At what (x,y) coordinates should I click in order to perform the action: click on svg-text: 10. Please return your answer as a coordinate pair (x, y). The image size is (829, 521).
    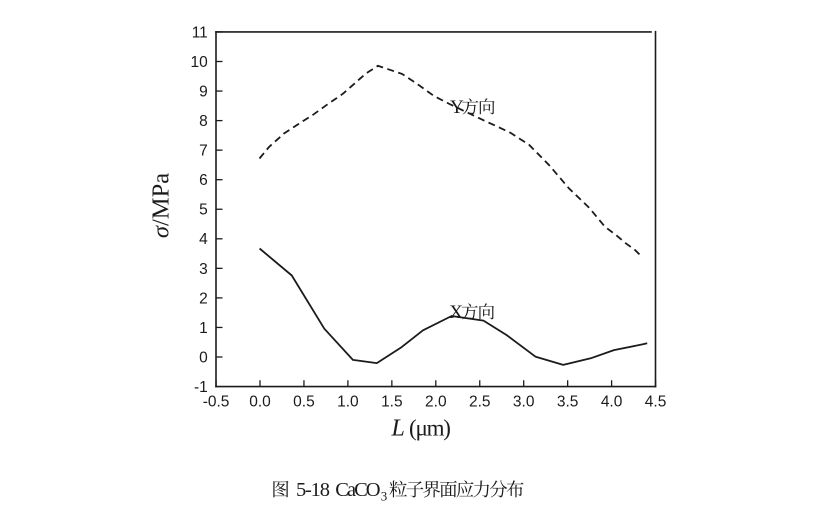
    Looking at the image, I should click on (200, 62).